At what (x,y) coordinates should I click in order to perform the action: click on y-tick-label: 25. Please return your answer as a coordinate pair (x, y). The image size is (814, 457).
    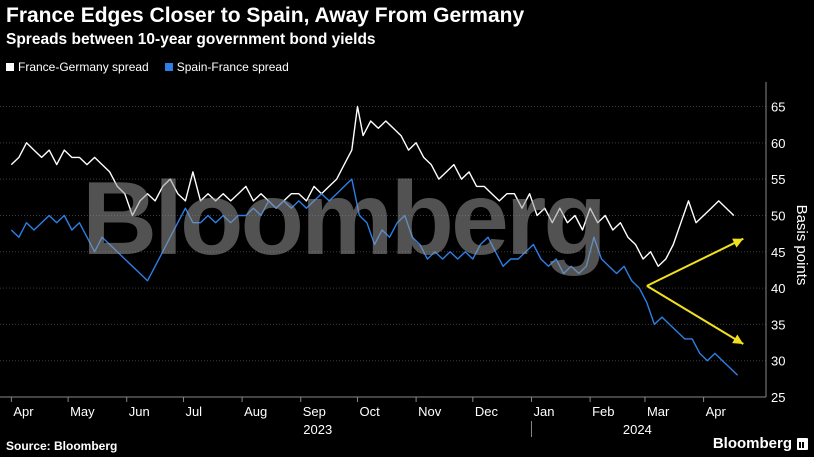
    Looking at the image, I should click on (778, 397).